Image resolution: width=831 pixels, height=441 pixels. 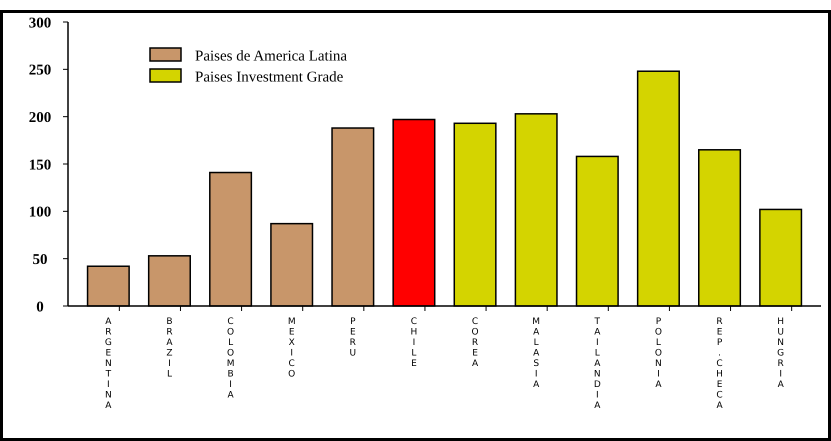 What do you see at coordinates (40, 70) in the screenshot?
I see `y-tick-label: 250` at bounding box center [40, 70].